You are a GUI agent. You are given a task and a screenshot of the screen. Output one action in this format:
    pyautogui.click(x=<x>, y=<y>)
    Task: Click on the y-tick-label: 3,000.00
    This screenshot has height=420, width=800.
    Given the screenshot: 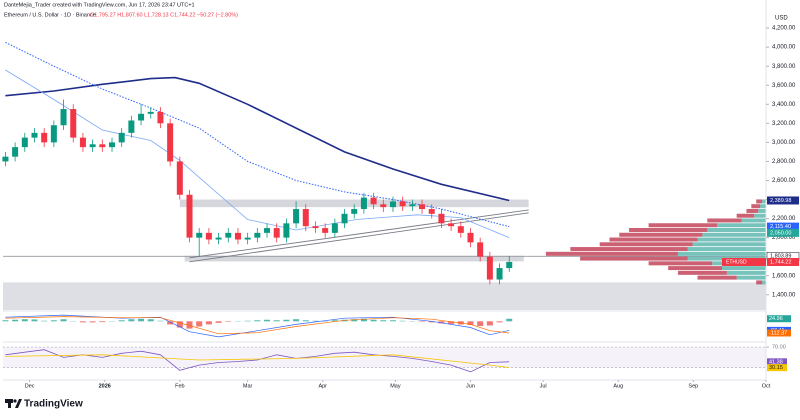 What is the action you would take?
    pyautogui.click(x=784, y=143)
    